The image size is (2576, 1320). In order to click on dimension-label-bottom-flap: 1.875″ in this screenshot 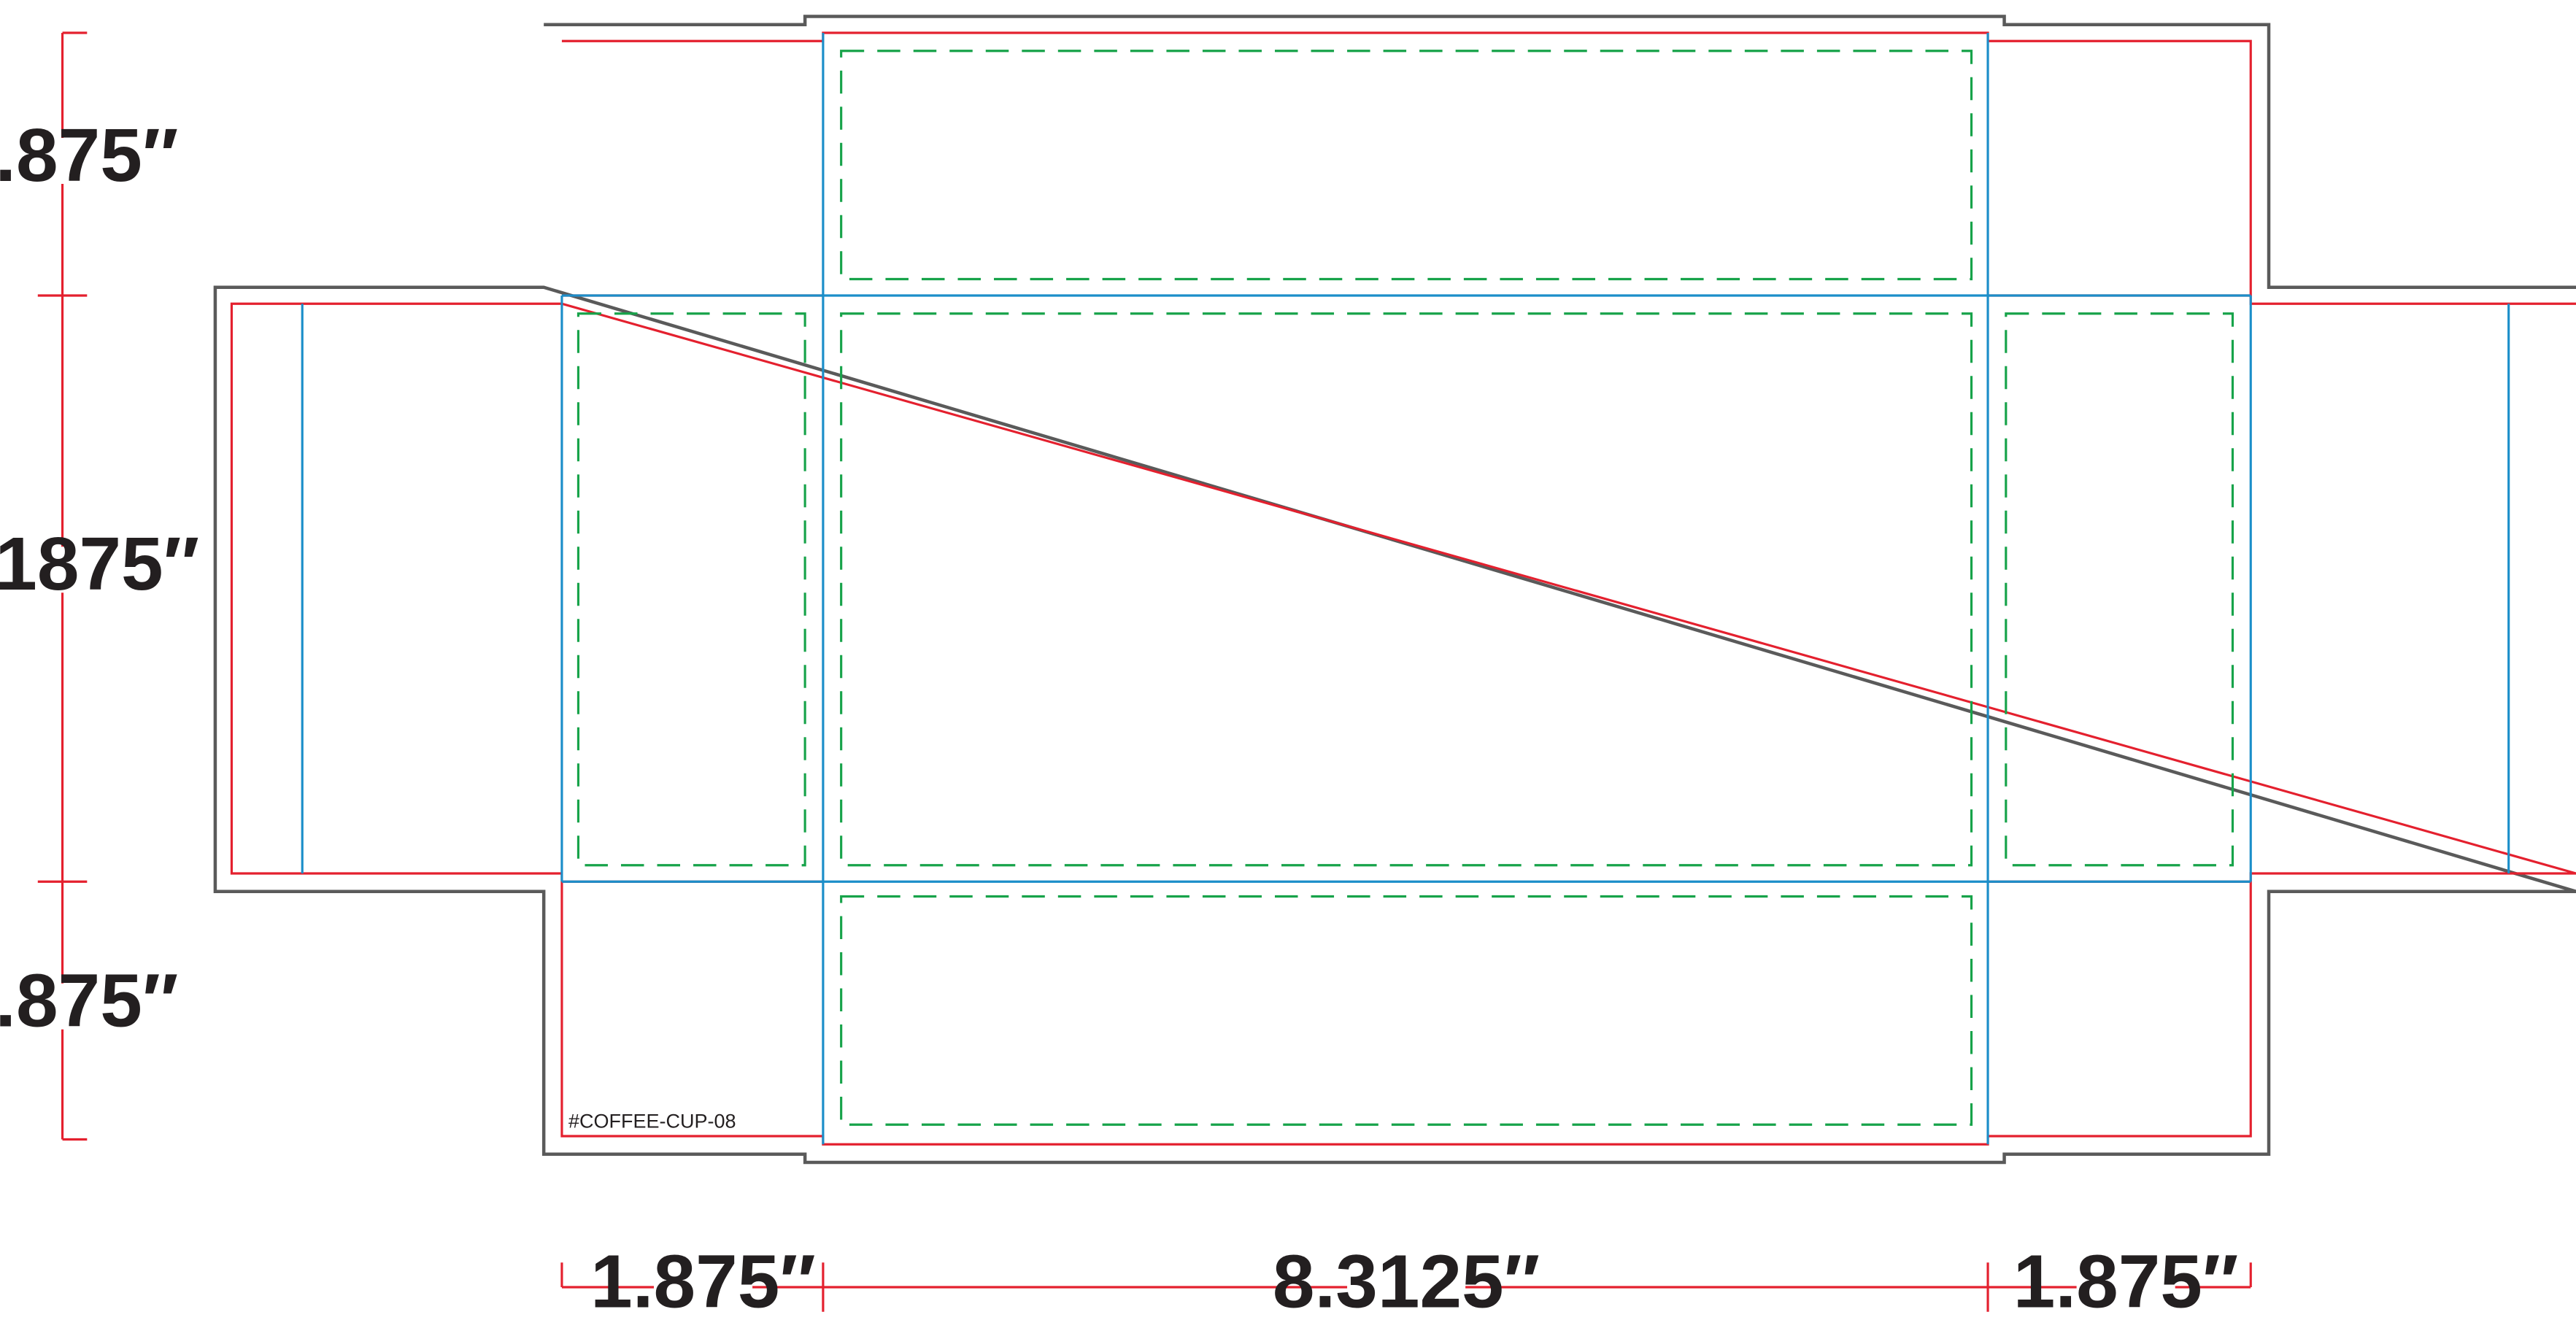, I will do `click(89, 1000)`.